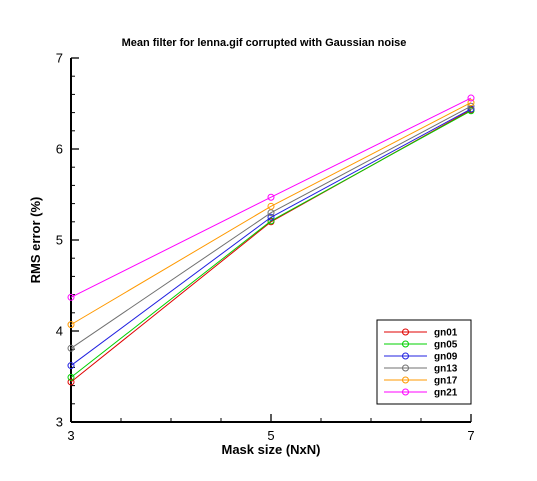 Image resolution: width=537 pixels, height=481 pixels. What do you see at coordinates (421, 369) in the screenshot?
I see `legend-item-gn13: gn13` at bounding box center [421, 369].